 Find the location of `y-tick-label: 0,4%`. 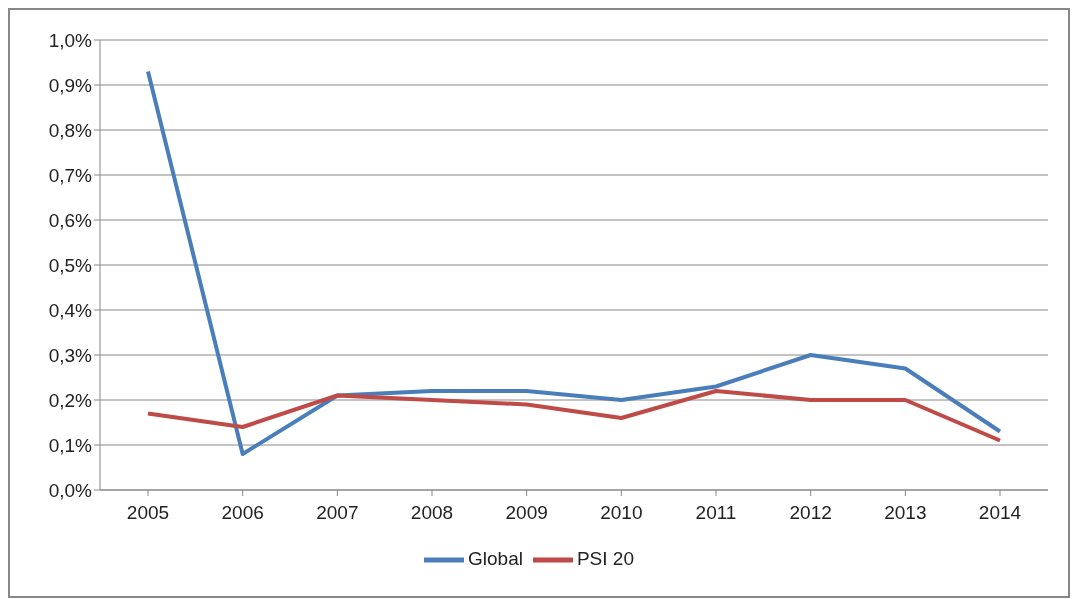

y-tick-label: 0,4% is located at coordinates (70, 310).